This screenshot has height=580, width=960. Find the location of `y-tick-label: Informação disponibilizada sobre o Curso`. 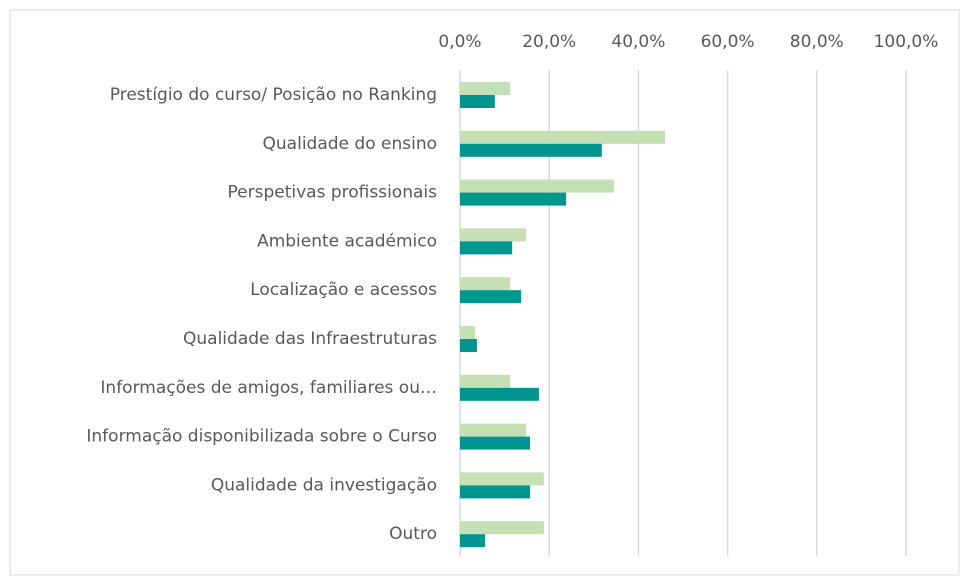

y-tick-label: Informação disponibilizada sobre o Curso is located at coordinates (261, 437).